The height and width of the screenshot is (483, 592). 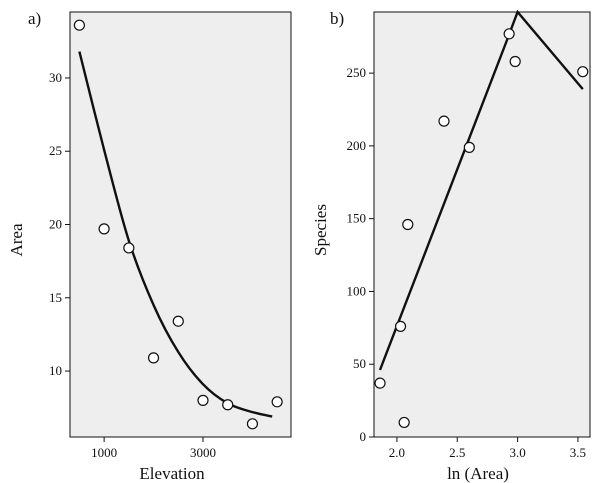 What do you see at coordinates (357, 145) in the screenshot?
I see `y-tick-label: 200` at bounding box center [357, 145].